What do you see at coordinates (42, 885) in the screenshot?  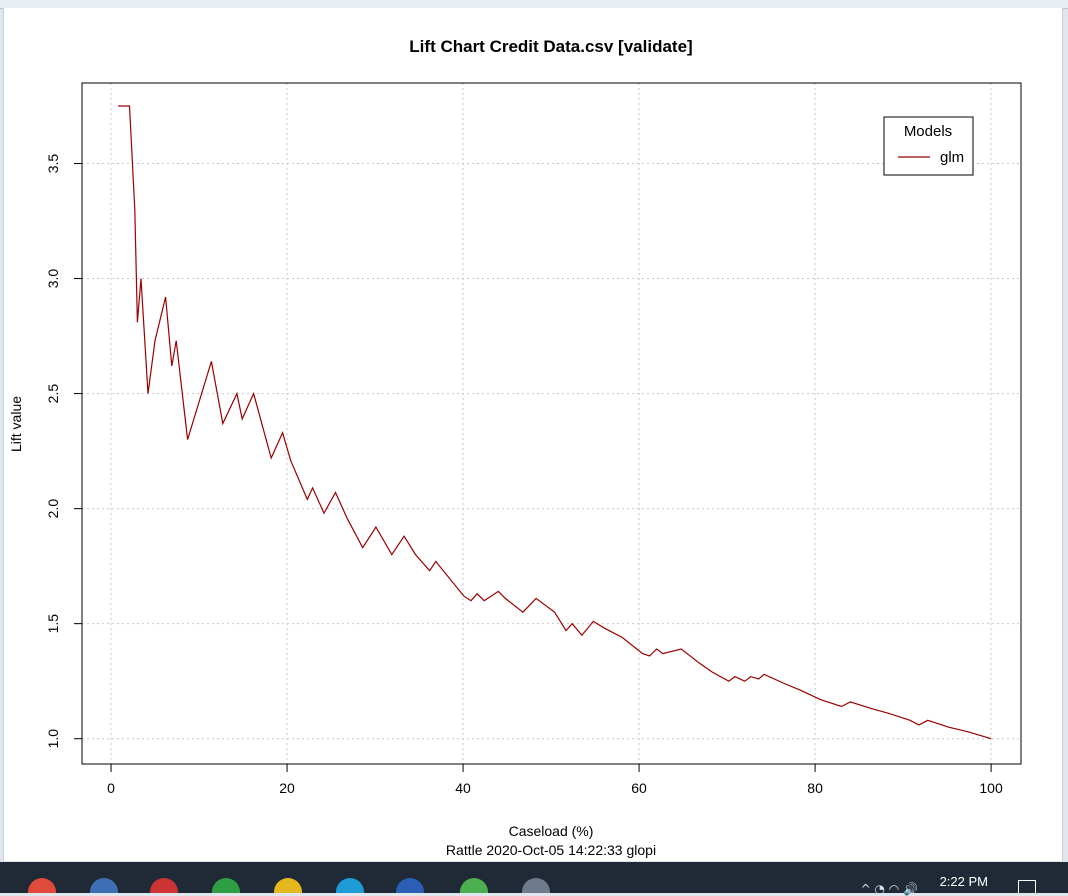 I see `chrome-icon` at bounding box center [42, 885].